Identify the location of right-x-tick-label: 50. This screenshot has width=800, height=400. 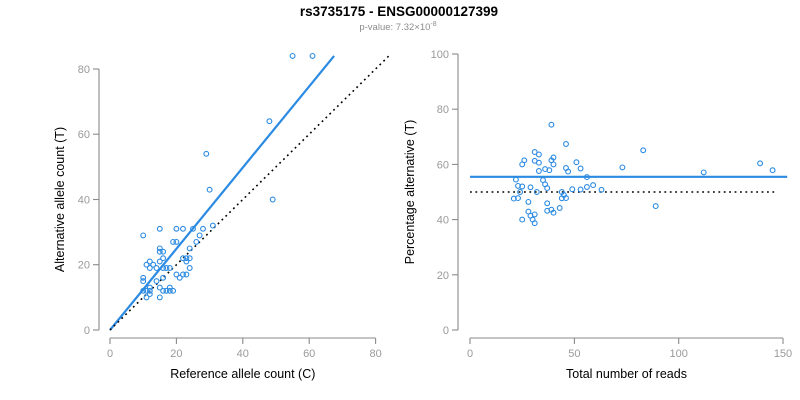
(574, 354).